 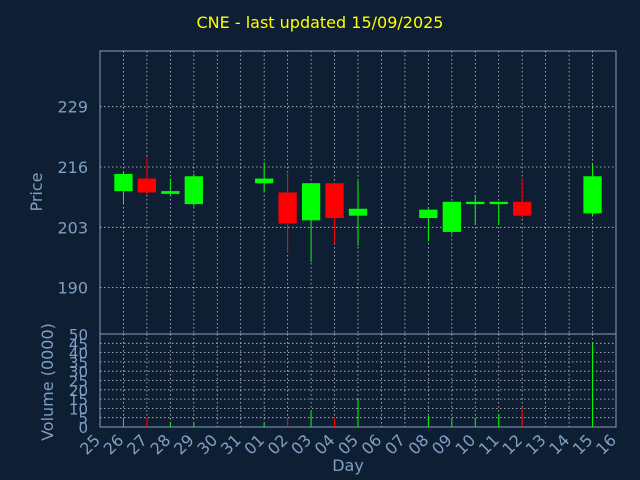 What do you see at coordinates (606, 445) in the screenshot?
I see `x-tick-label: 16` at bounding box center [606, 445].